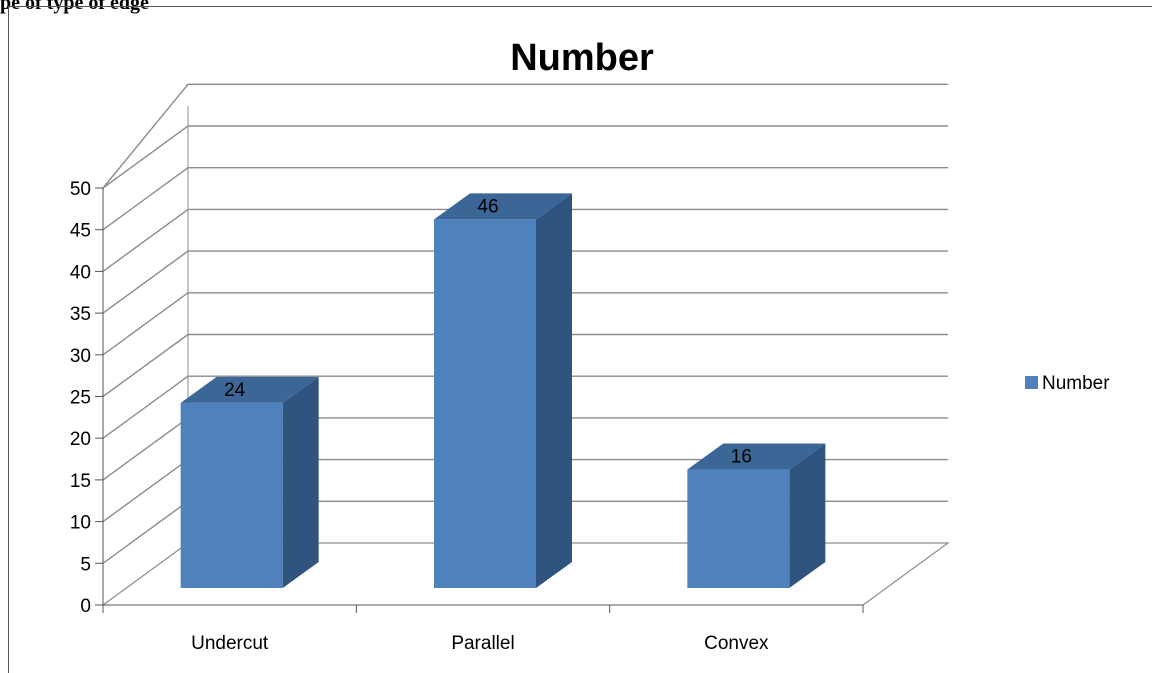  I want to click on y-tick-labels: 0 5 10 15 20 25 30 35 40 45 50, so click(80, 398).